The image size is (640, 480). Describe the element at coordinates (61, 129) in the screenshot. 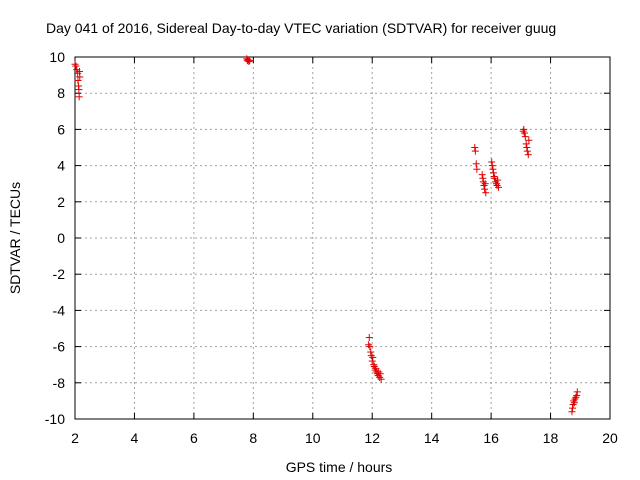

I see `y-tick-label: 6` at that location.